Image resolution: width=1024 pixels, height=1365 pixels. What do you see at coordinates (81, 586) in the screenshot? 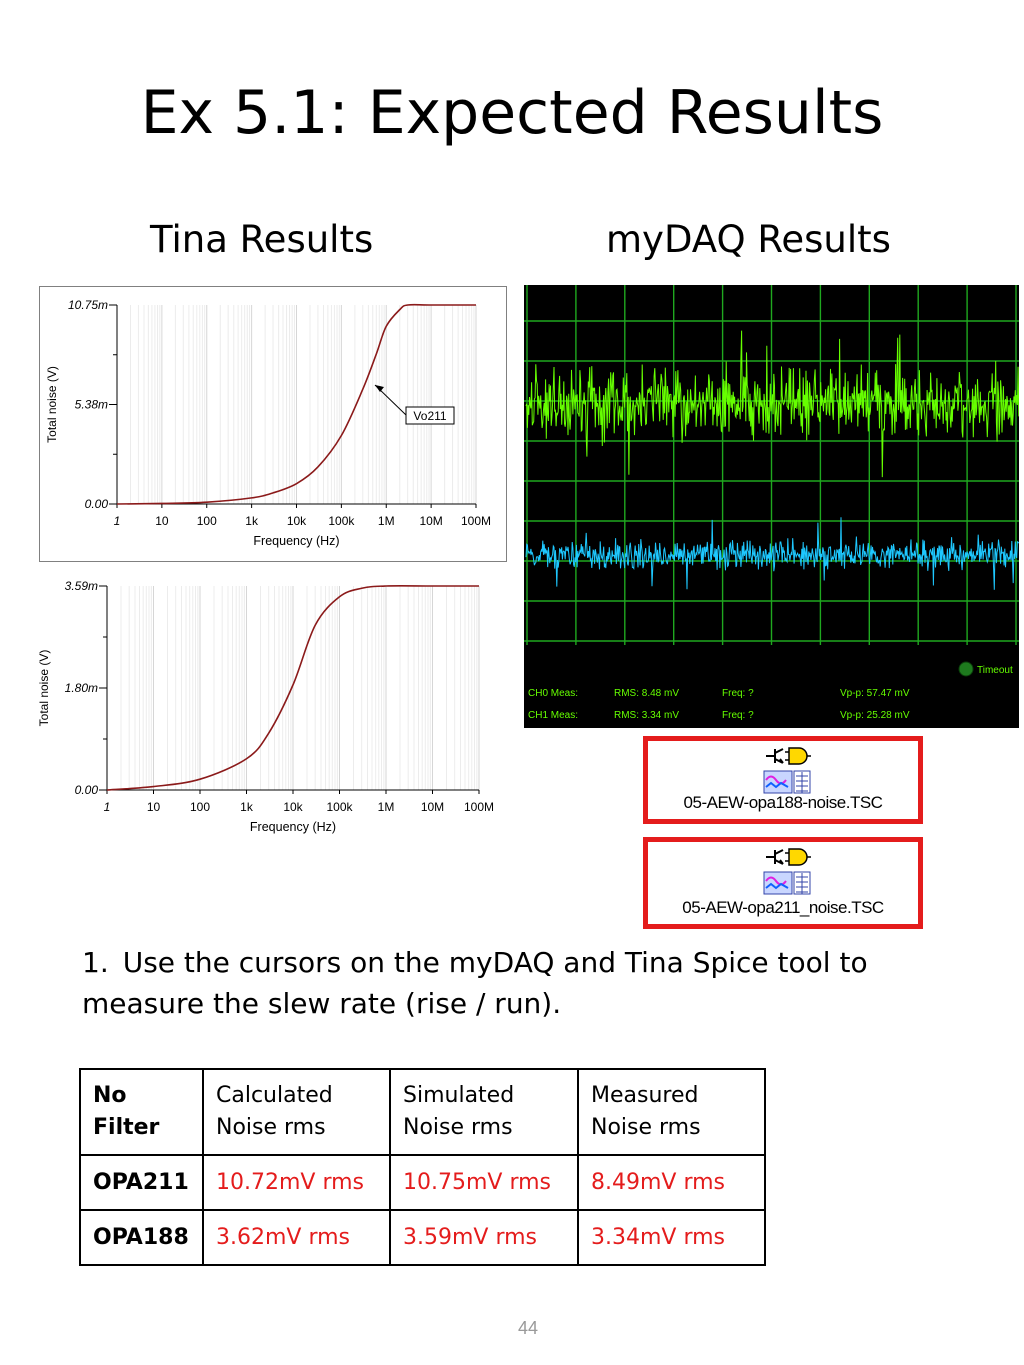
I see `y-tick-label: 3.59m` at bounding box center [81, 586].